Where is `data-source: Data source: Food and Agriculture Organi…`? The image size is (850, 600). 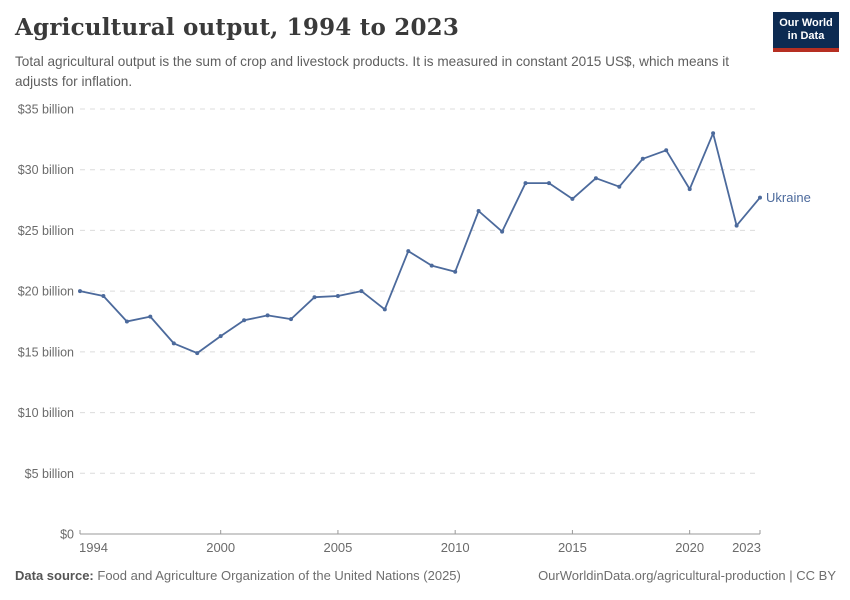 data-source: Data source: Food and Agriculture Organi… is located at coordinates (238, 575).